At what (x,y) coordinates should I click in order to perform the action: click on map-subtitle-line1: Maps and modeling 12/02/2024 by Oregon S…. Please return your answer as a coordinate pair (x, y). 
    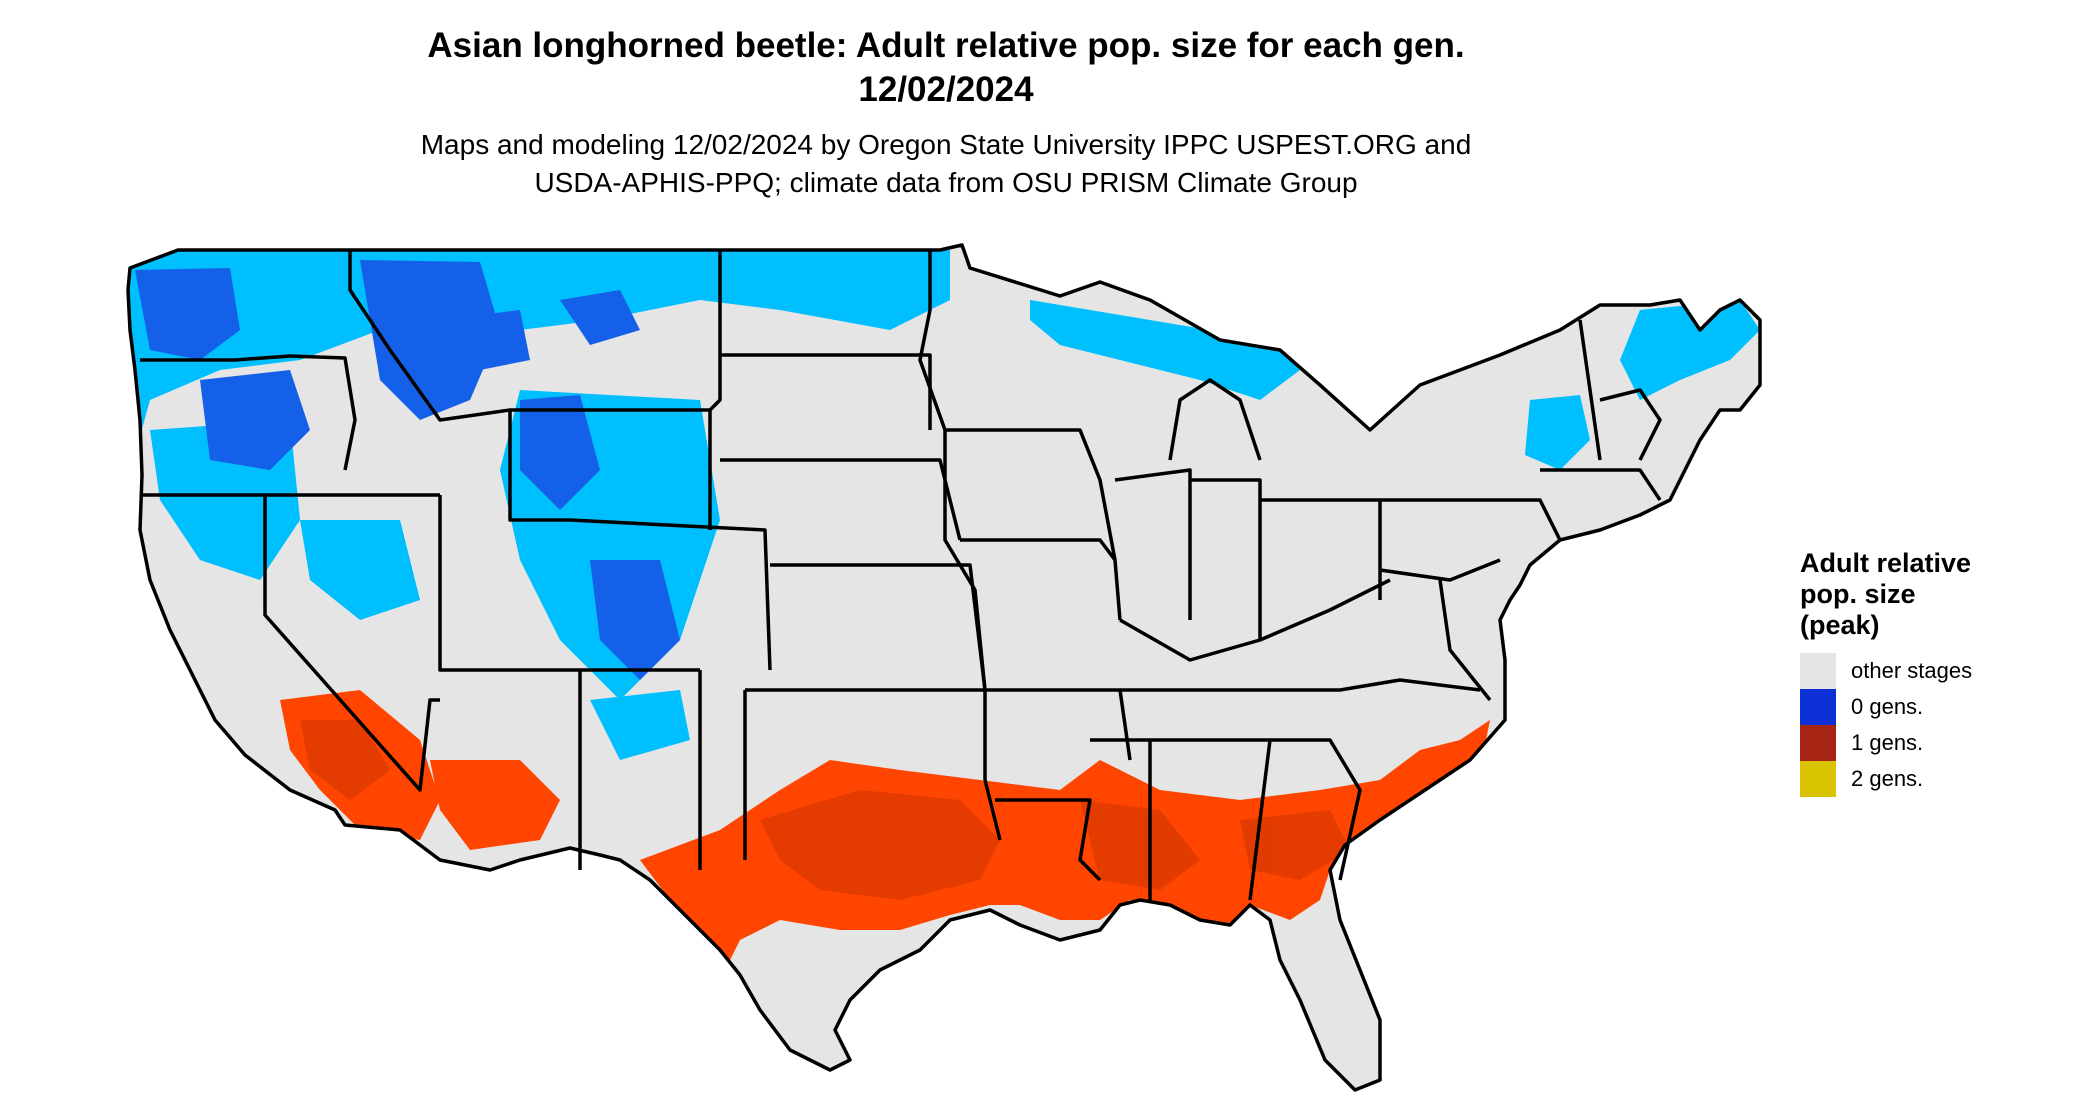
    Looking at the image, I should click on (946, 144).